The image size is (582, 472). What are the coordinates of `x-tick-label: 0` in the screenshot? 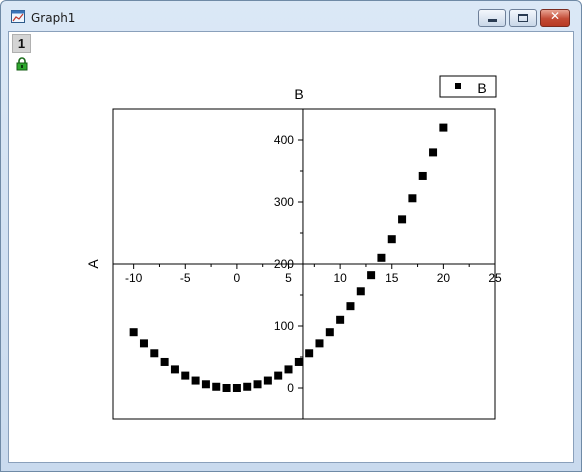 It's located at (237, 278).